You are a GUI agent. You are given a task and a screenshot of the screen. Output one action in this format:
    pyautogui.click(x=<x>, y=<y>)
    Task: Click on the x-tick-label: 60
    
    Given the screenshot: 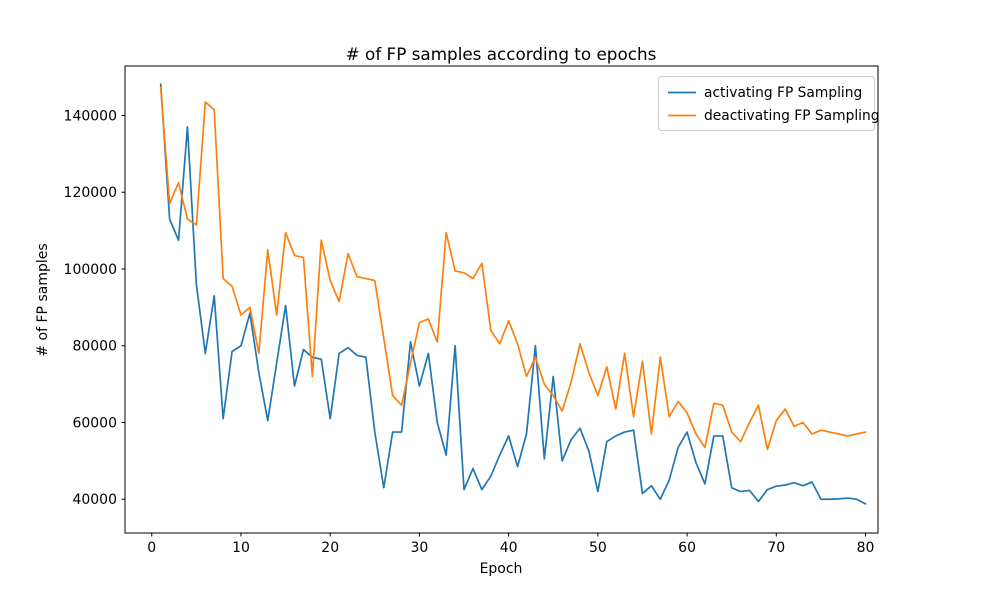 What is the action you would take?
    pyautogui.click(x=687, y=548)
    